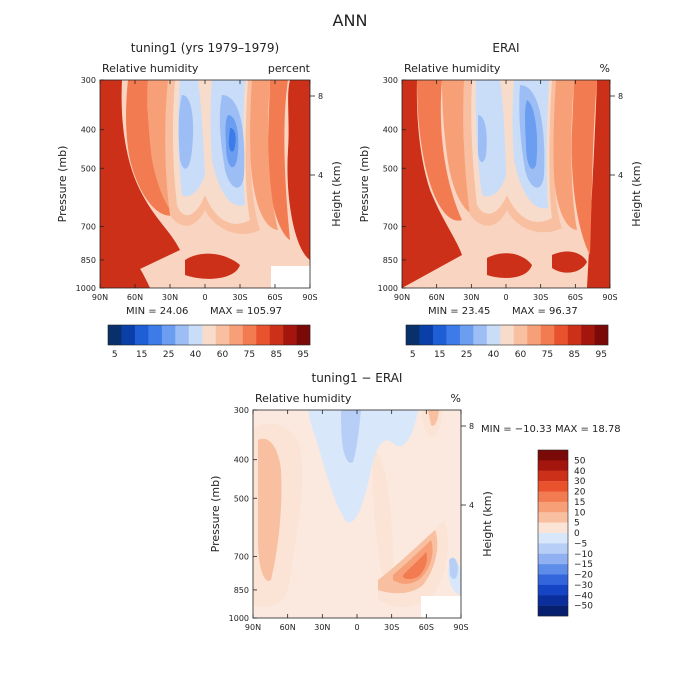 Image resolution: width=700 pixels, height=700 pixels. Describe the element at coordinates (223, 355) in the screenshot. I see `colorbar-label: 60` at that location.